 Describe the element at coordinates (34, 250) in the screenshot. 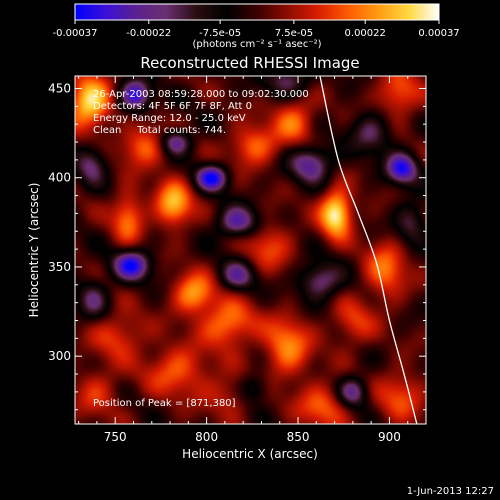

I see `y-axis-label: Heliocentric Y (arcsec)` at that location.